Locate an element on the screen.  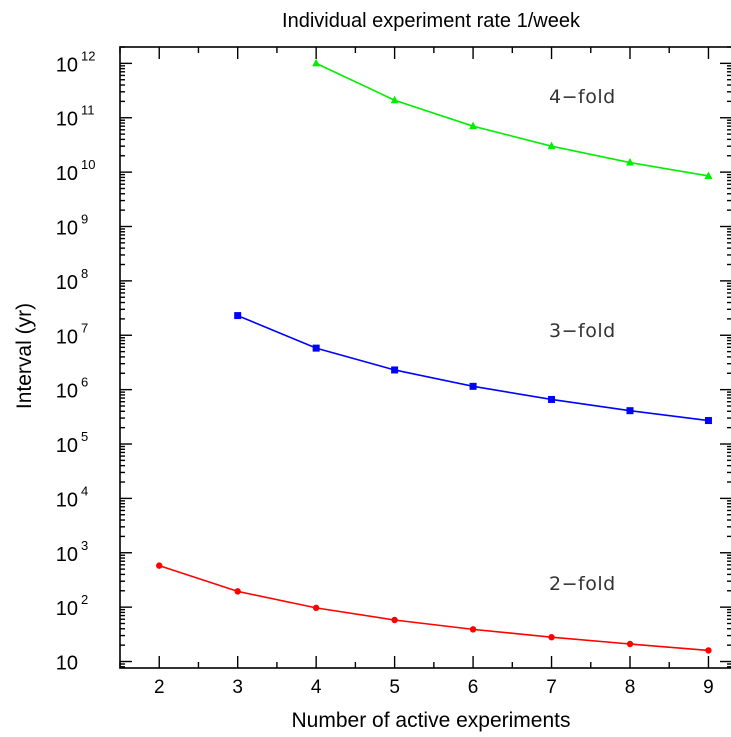
y-tick-exponent: 6 is located at coordinates (84, 382).